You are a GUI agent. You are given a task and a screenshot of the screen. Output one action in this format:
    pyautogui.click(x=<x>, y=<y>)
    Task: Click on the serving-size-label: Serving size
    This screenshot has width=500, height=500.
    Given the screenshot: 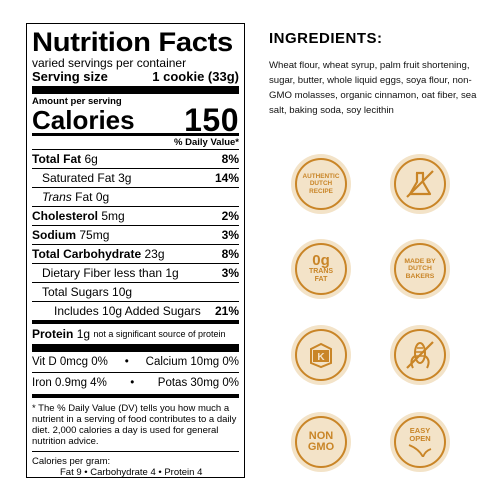 What is the action you would take?
    pyautogui.click(x=70, y=76)
    